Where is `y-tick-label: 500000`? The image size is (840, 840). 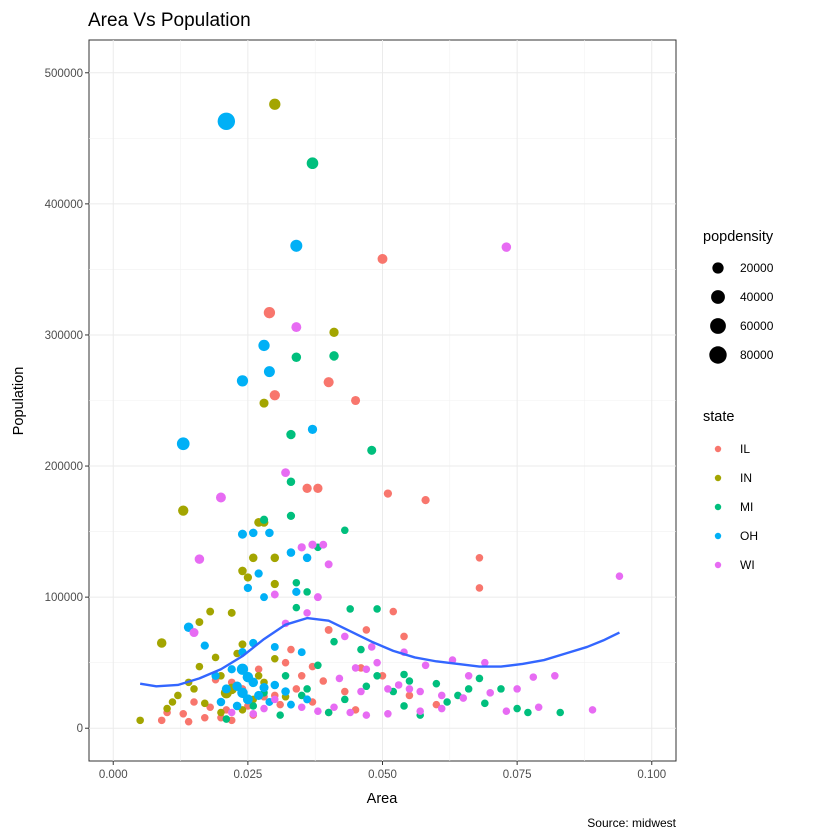
y-tick-label: 500000 is located at coordinates (64, 74).